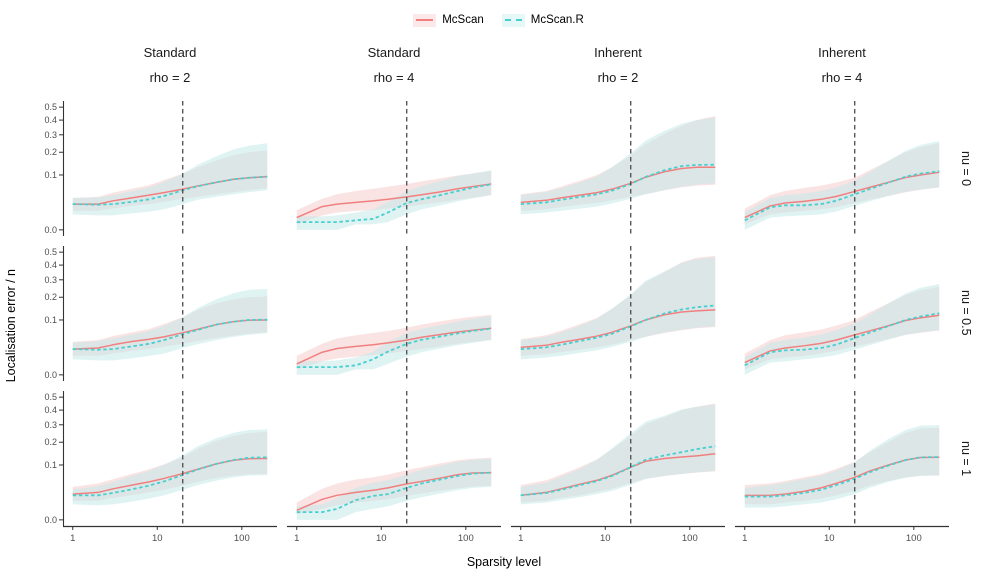 This screenshot has height=570, width=997. What do you see at coordinates (618, 63) in the screenshot?
I see `facet-col-header-inherent-rho2: Inherent rho = 2` at bounding box center [618, 63].